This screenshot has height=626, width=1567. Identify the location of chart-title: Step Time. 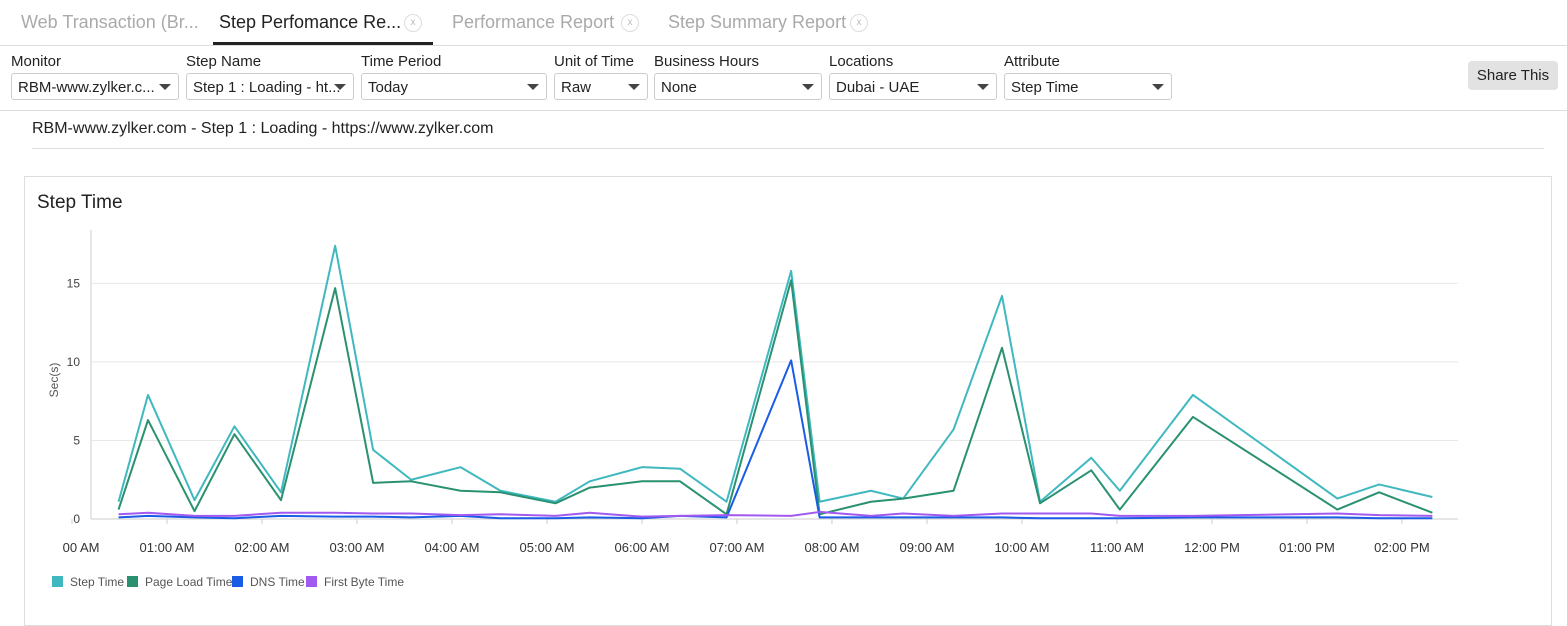
(80, 202).